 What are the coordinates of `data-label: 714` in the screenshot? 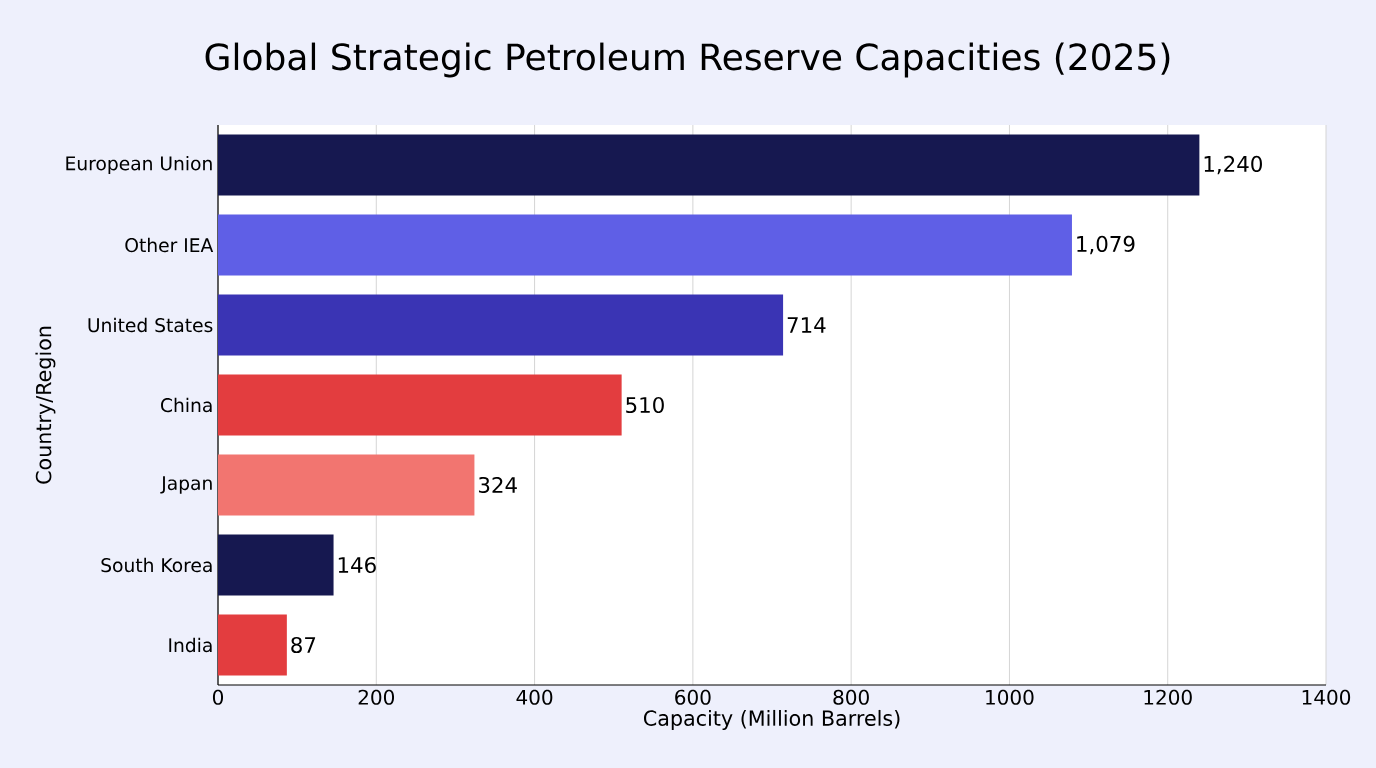 It's located at (806, 325).